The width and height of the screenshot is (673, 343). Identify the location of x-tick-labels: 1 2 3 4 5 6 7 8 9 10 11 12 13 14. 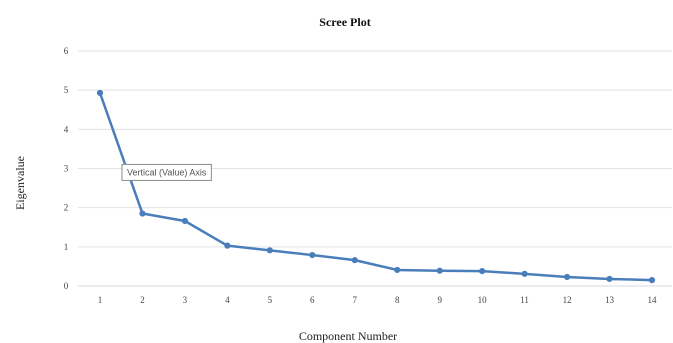
(377, 300).